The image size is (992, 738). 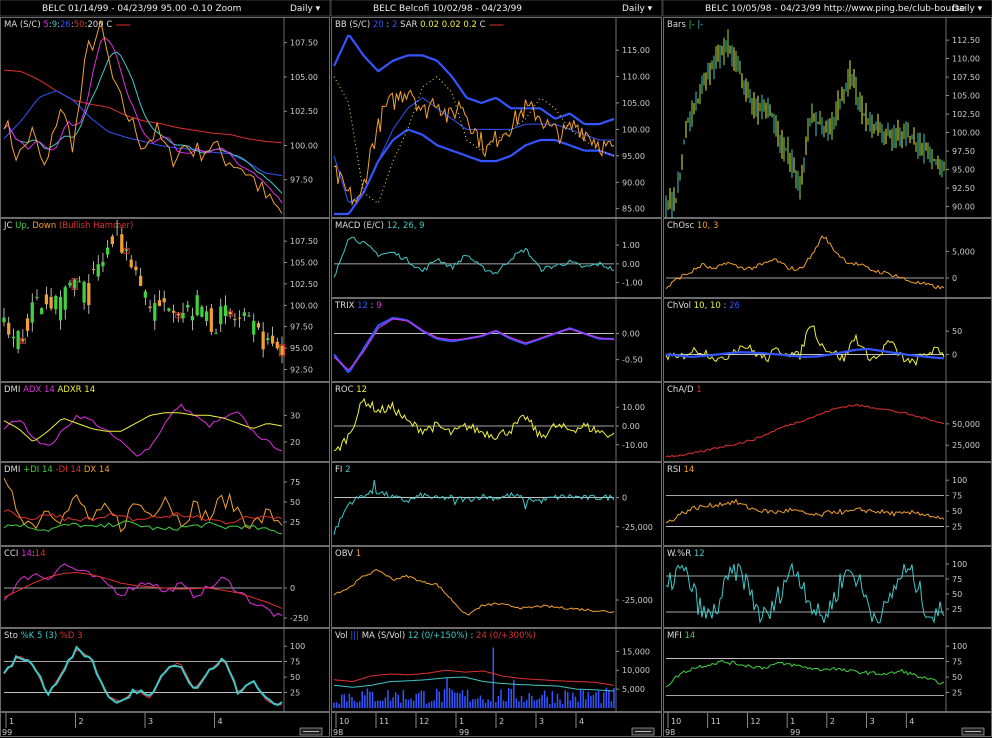 What do you see at coordinates (54, 25) in the screenshot?
I see `legend-token: 9` at bounding box center [54, 25].